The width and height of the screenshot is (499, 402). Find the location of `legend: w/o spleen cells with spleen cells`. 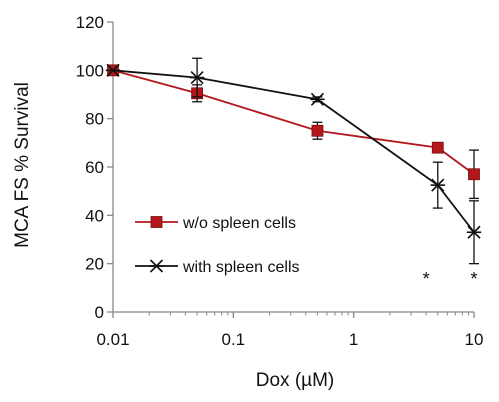

legend: w/o spleen cells with spleen cells is located at coordinates (217, 245).